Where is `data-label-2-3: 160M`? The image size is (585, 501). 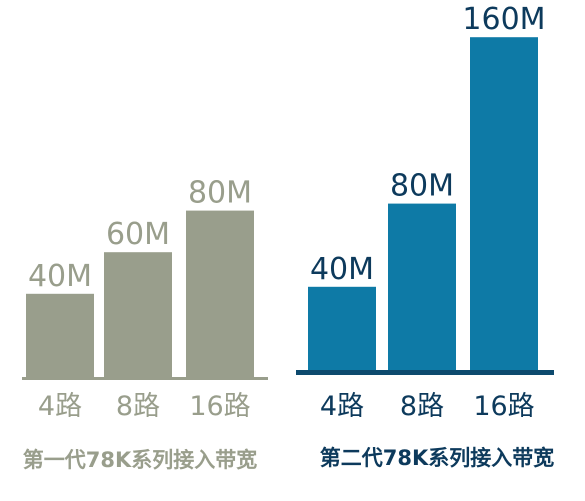 data-label-2-3: 160M is located at coordinates (503, 19).